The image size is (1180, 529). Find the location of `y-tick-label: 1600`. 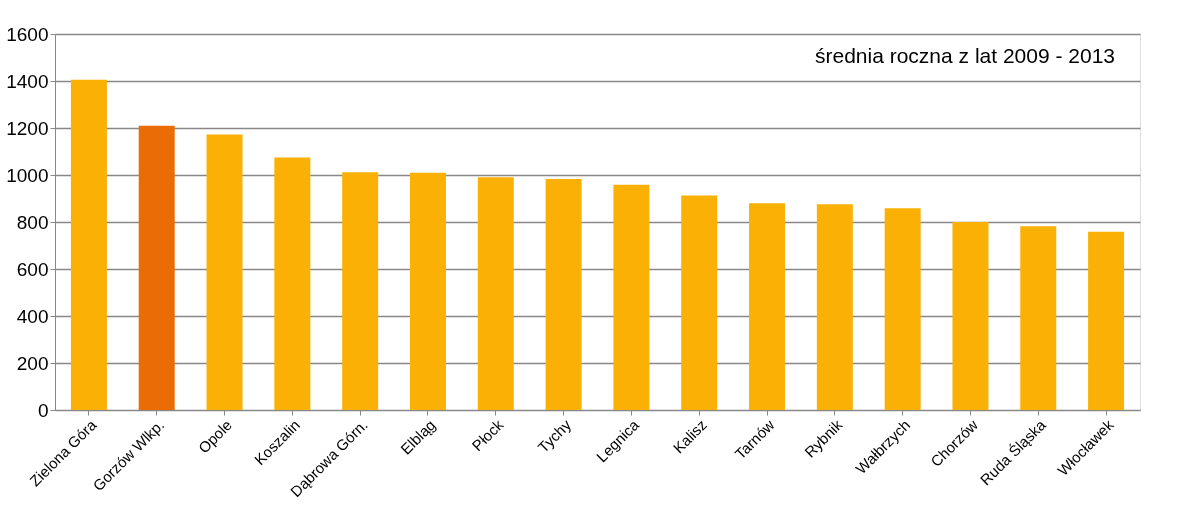

y-tick-label: 1600 is located at coordinates (27, 34).